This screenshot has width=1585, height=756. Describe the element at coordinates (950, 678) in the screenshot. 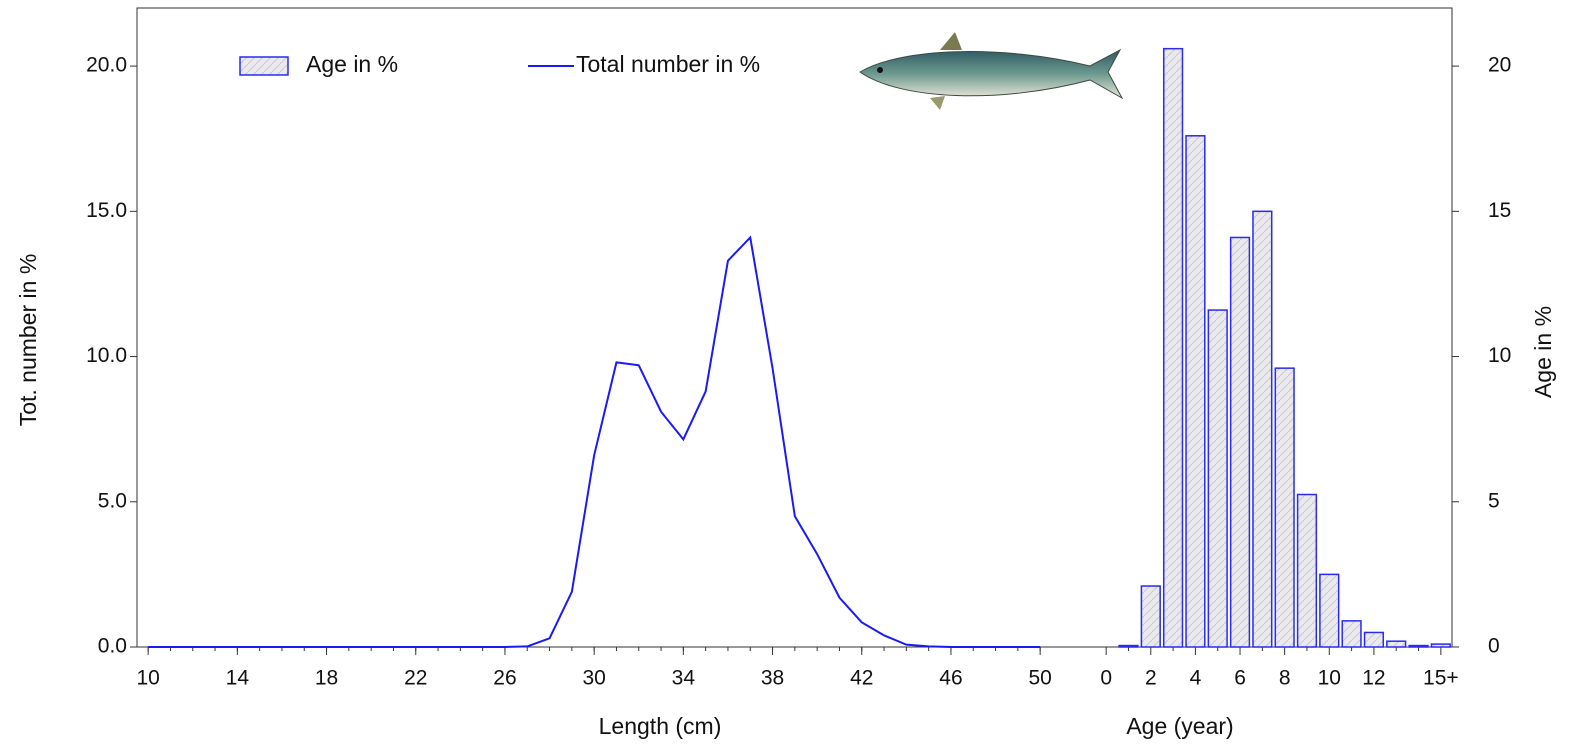

I see `x-tick-label: 46` at that location.